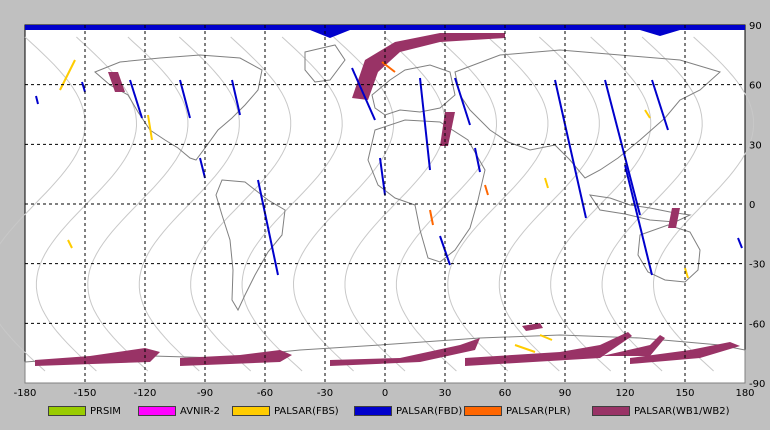 This screenshot has width=770, height=430. I want to click on latitude-tick-label: -30, so click(757, 265).